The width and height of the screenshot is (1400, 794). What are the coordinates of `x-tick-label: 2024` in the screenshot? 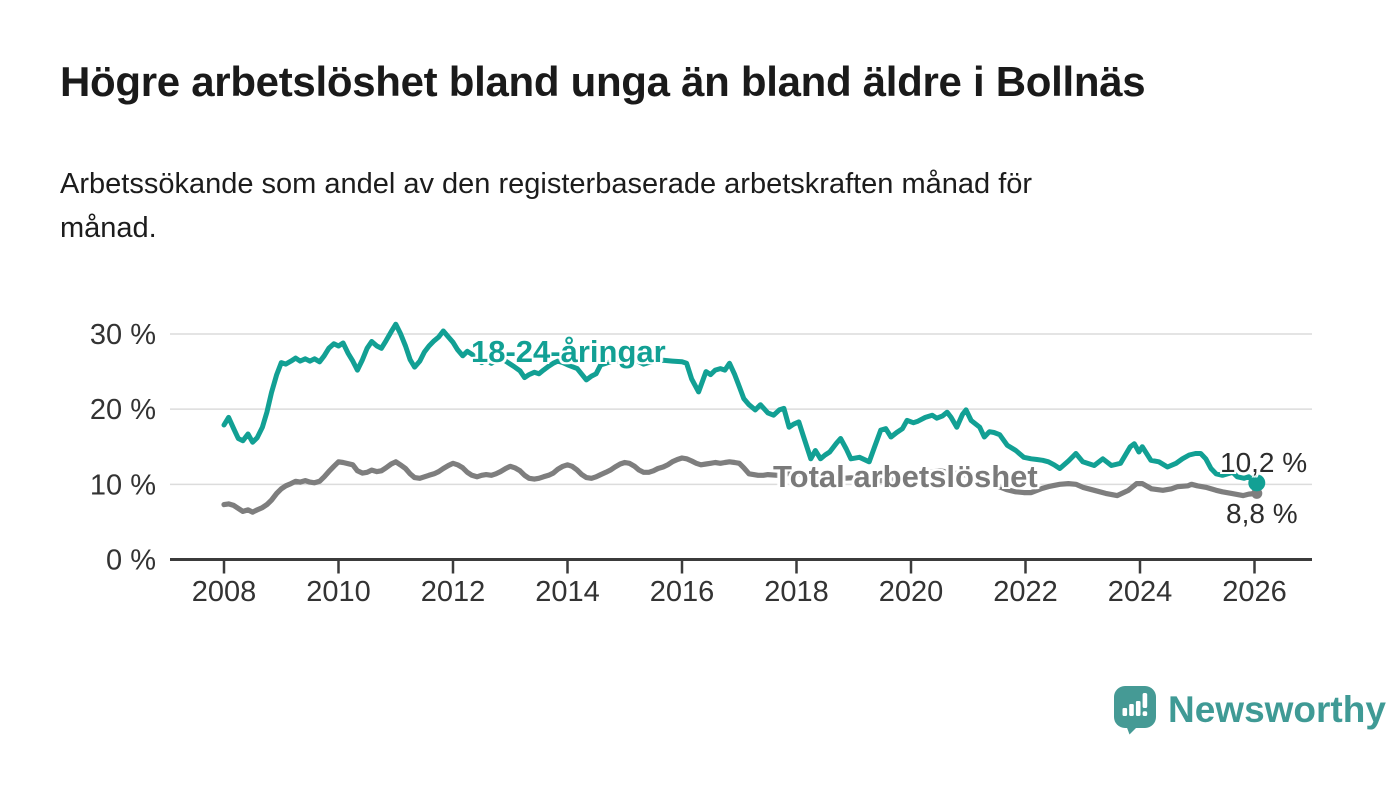 It's located at (1140, 592).